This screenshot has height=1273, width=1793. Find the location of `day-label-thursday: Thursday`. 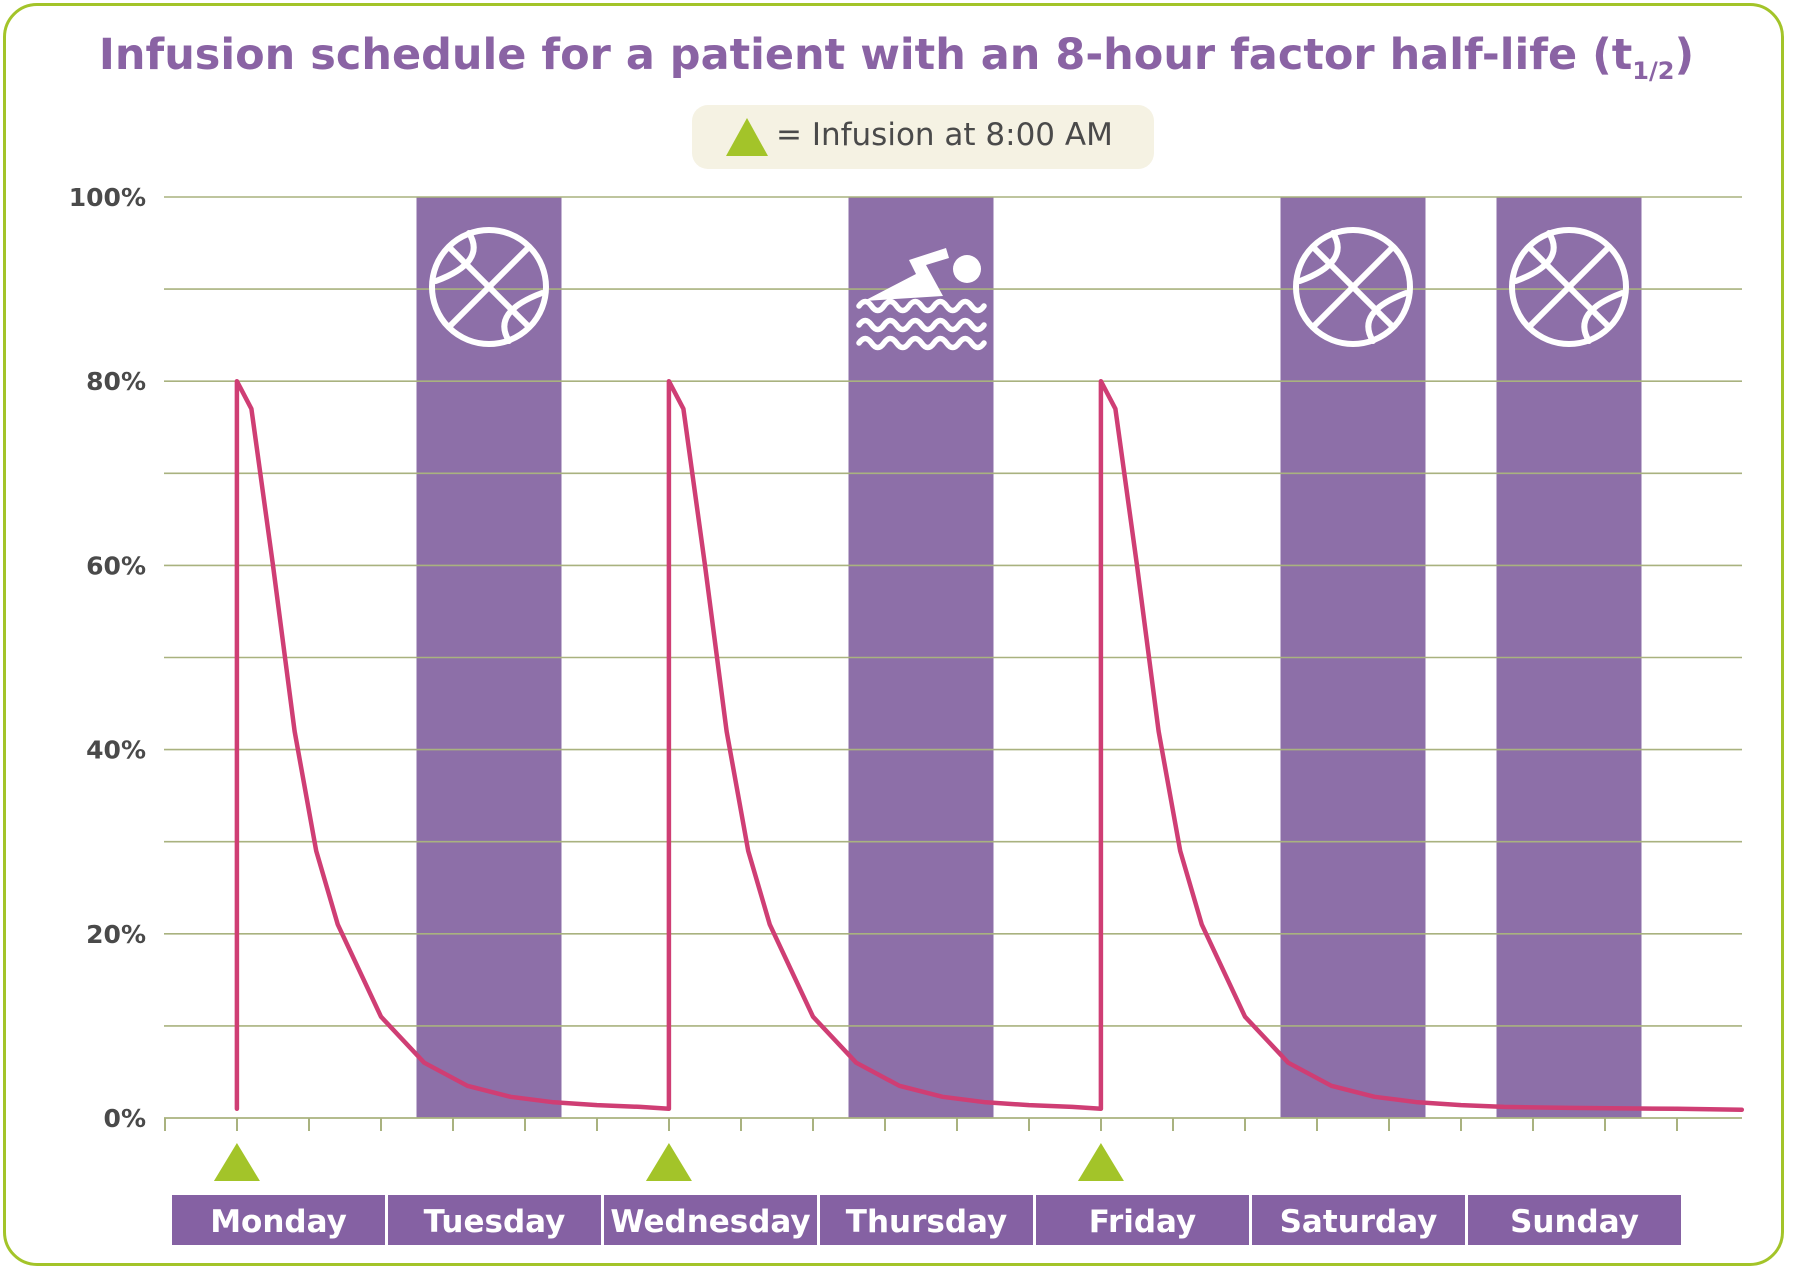

day-label-thursday: Thursday is located at coordinates (926, 1222).